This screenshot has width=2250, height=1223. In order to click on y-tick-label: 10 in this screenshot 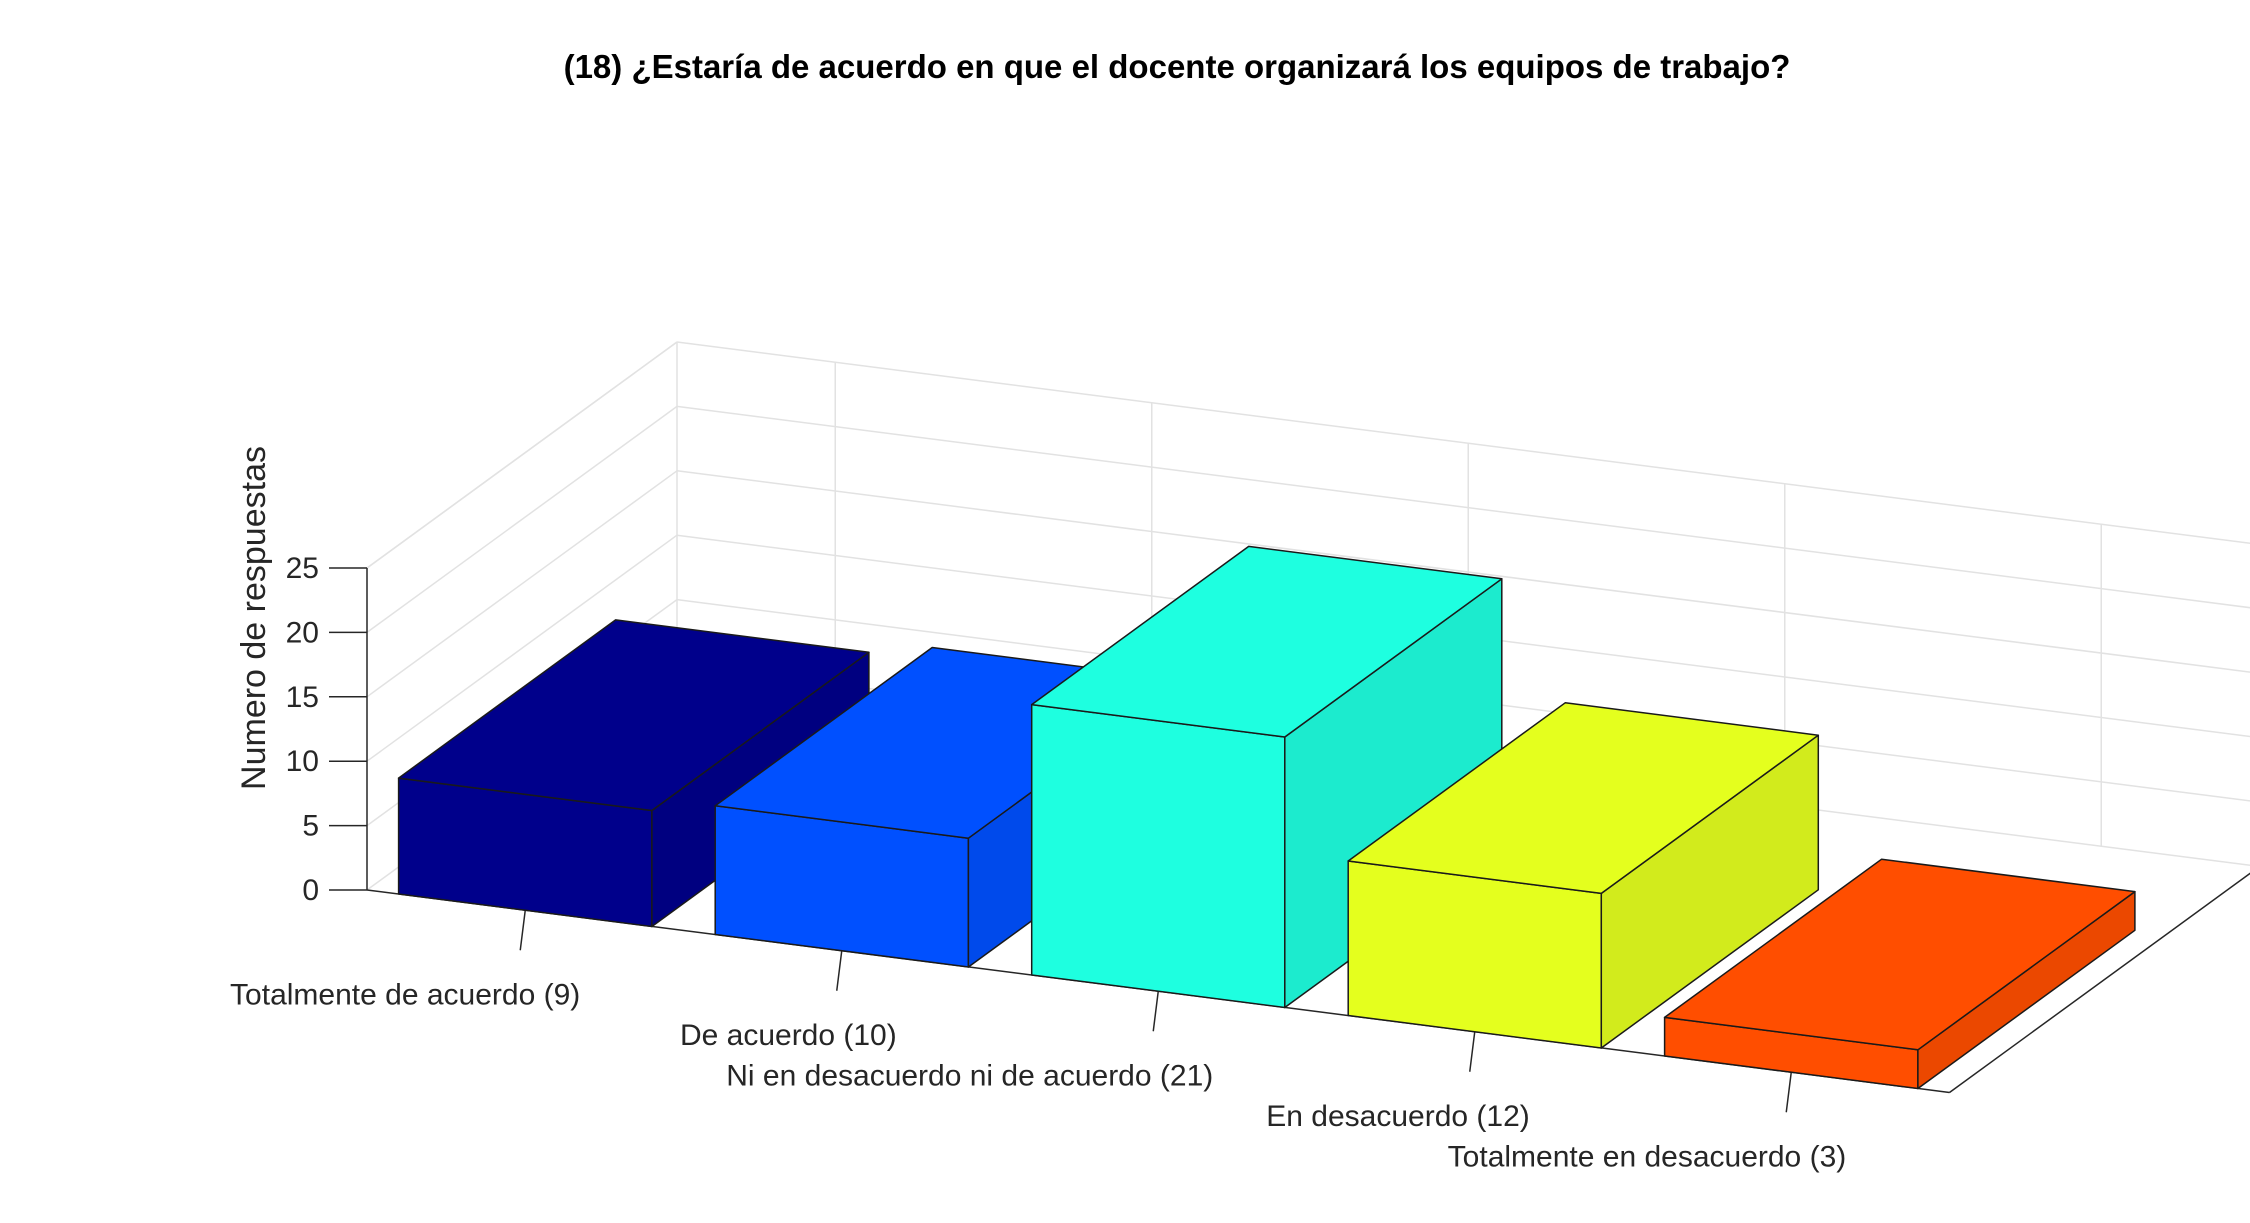, I will do `click(302, 761)`.